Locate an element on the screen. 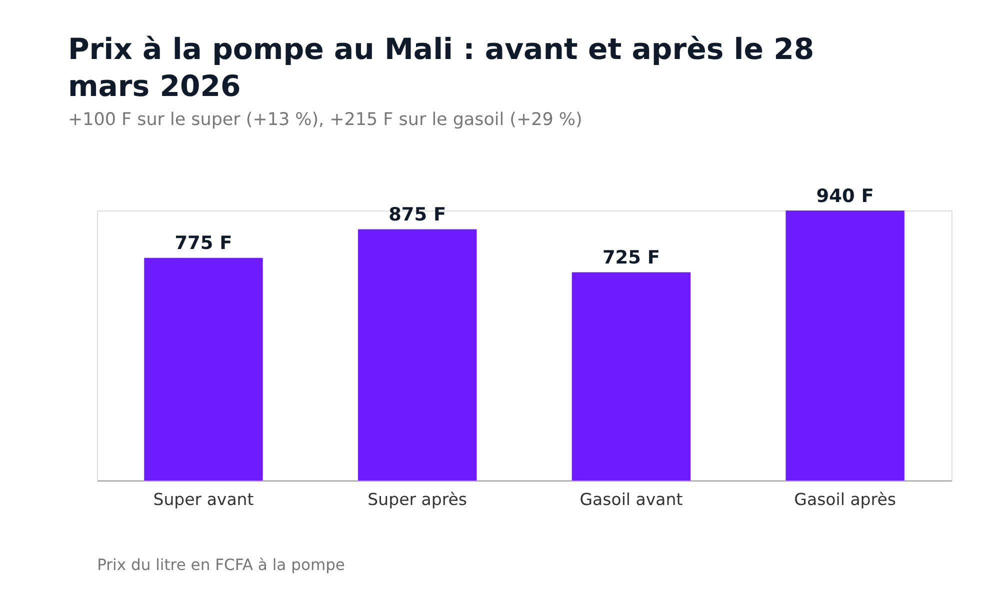 The height and width of the screenshot is (600, 1000). chart-title: Prix à la pompe au Mali : avant et après le 28 mars 2026 is located at coordinates (441, 67).